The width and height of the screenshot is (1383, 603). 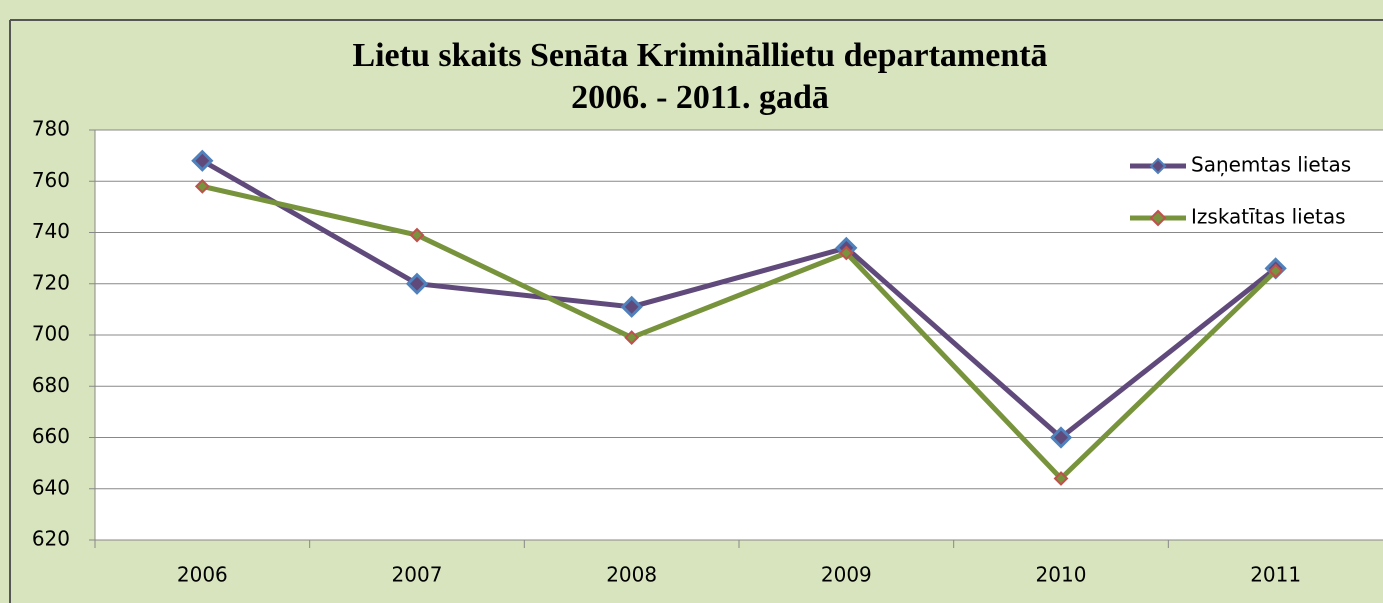 I want to click on y-tick-label: 740, so click(x=51, y=231).